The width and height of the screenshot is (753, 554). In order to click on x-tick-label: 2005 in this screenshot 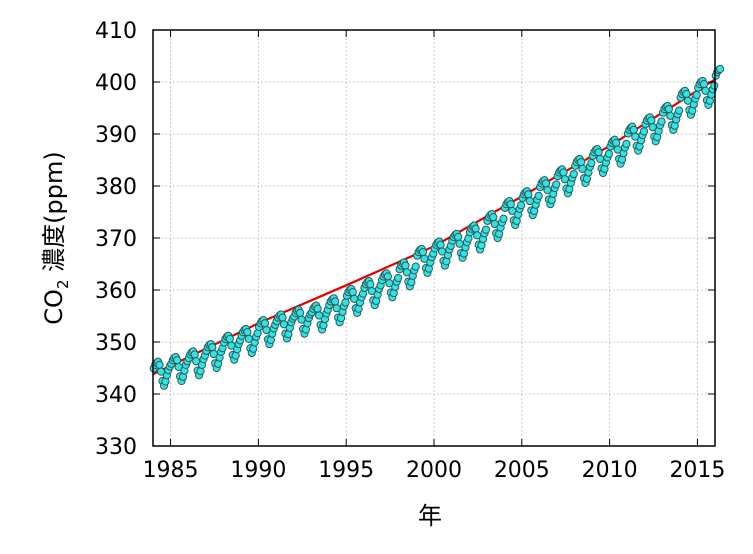, I will do `click(522, 470)`.